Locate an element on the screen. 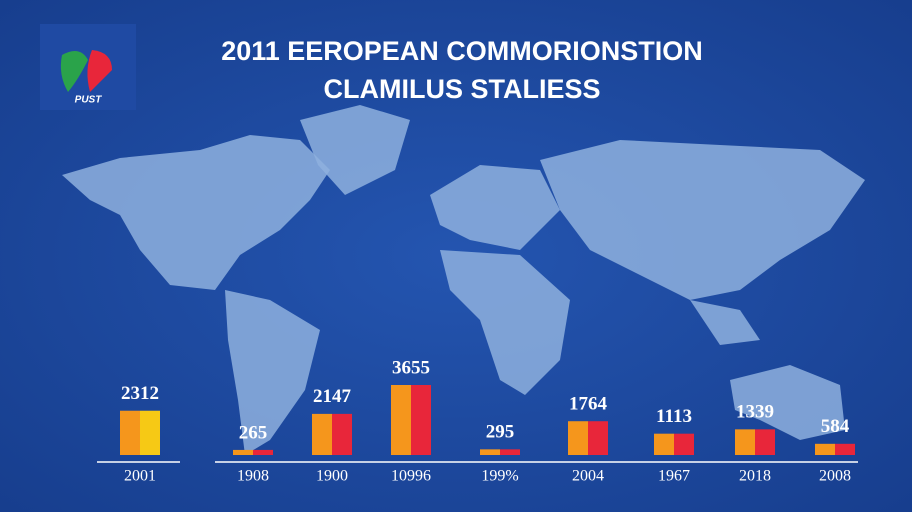  x-tick-label: 1967 is located at coordinates (674, 476).